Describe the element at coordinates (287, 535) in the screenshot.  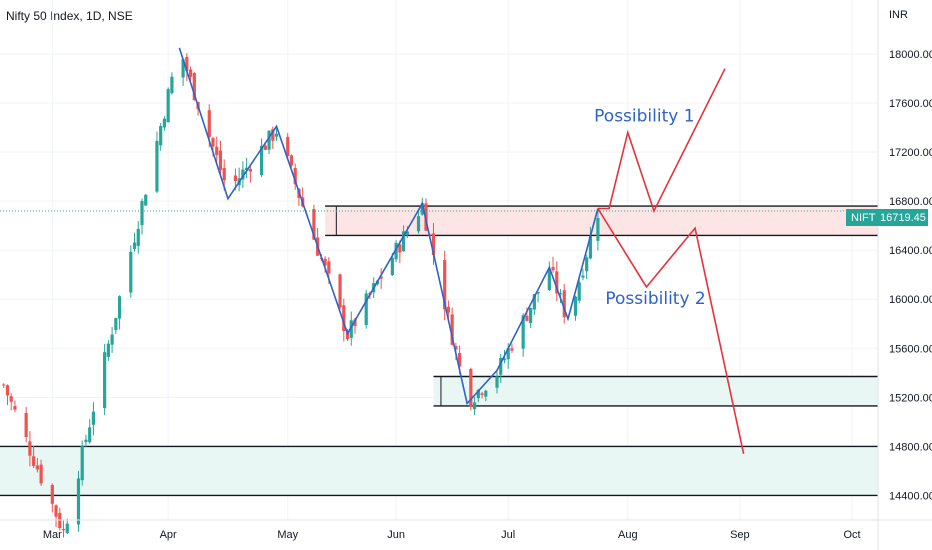
I see `x-tick-label: May` at that location.